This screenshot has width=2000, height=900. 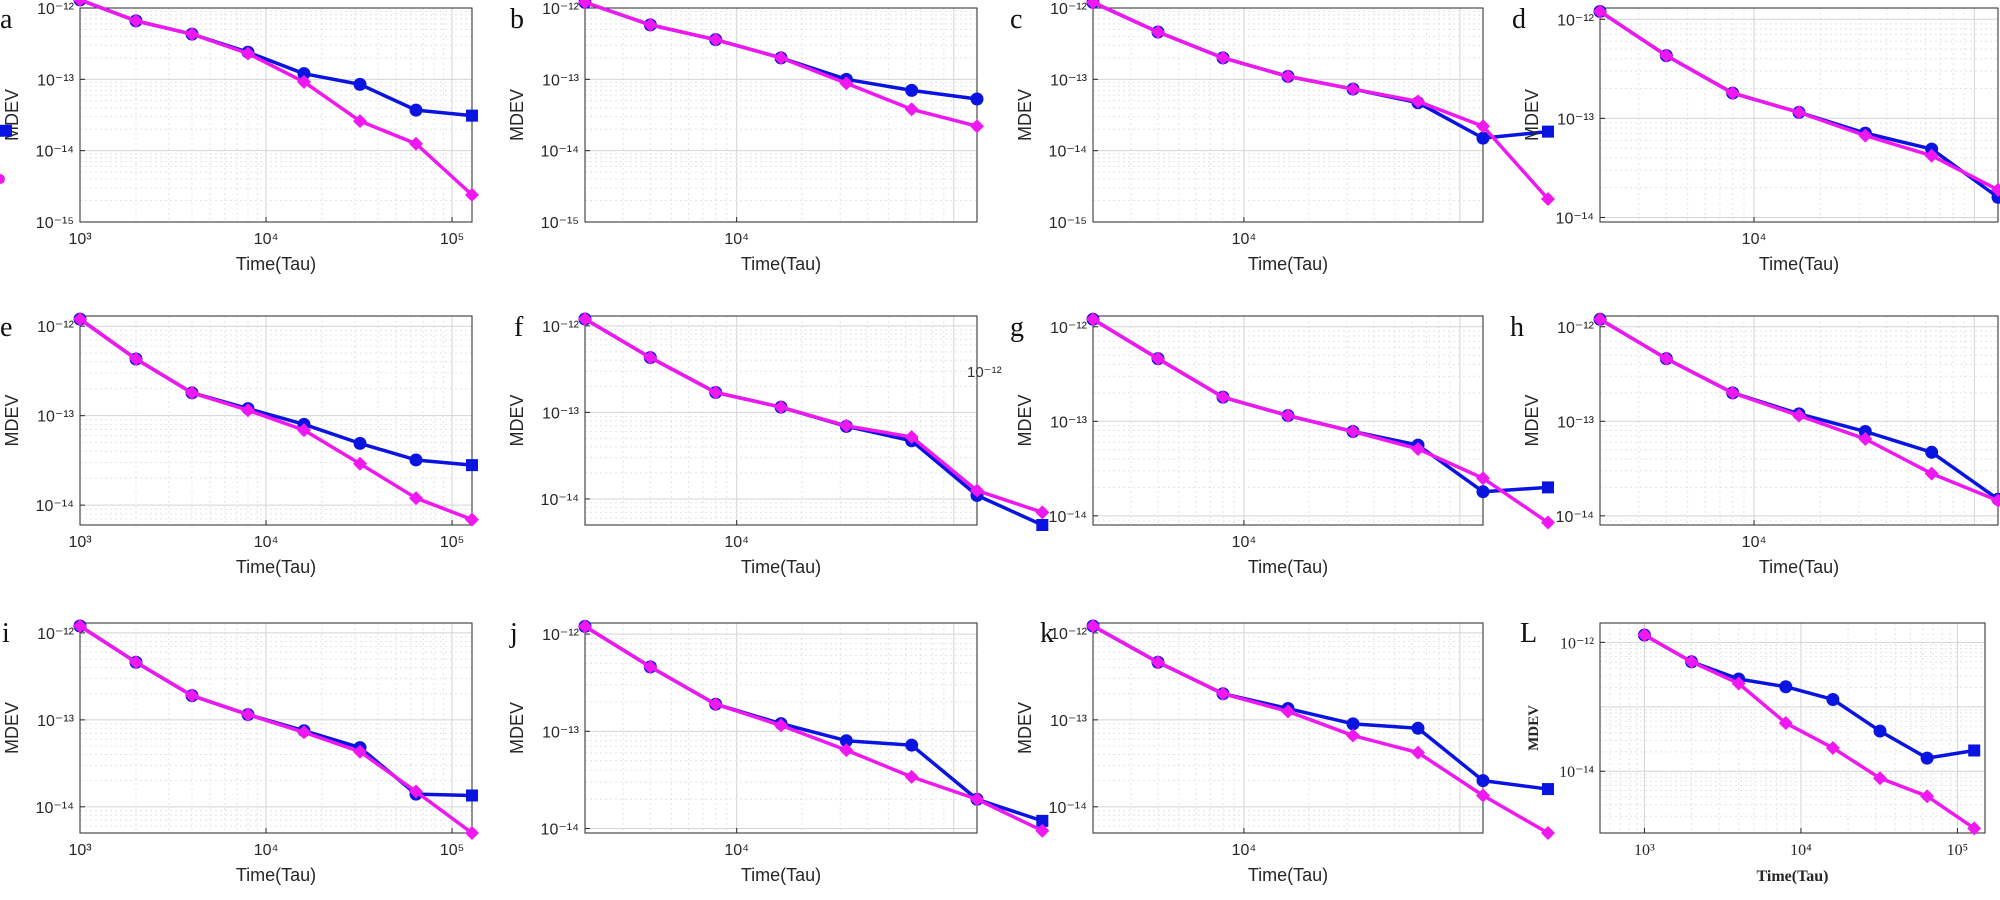 What do you see at coordinates (240, 751) in the screenshot?
I see `panel-i: 10³ 10⁴ 10⁵ 10⁻¹² 10⁻¹³ 10⁻¹⁴ Time(Tau) MDEV i` at bounding box center [240, 751].